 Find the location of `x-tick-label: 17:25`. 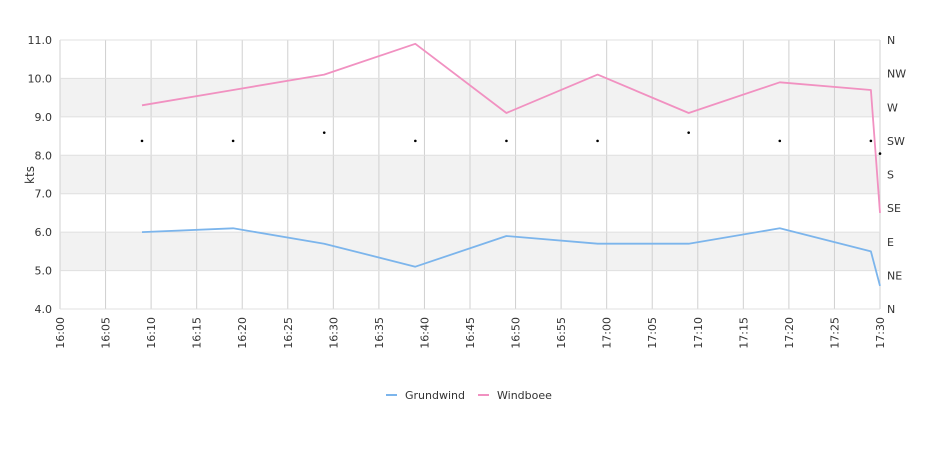

x-tick-label: 17:25 is located at coordinates (834, 333).